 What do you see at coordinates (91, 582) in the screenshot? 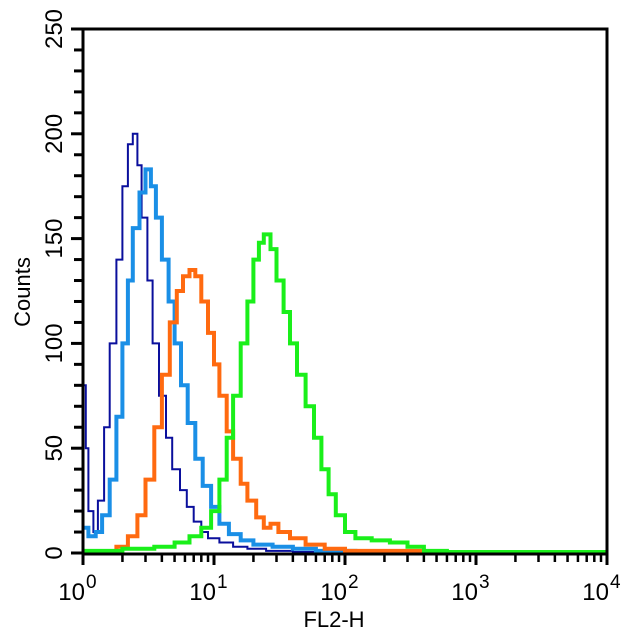
I see `x-tick-exponent: 0` at bounding box center [91, 582].